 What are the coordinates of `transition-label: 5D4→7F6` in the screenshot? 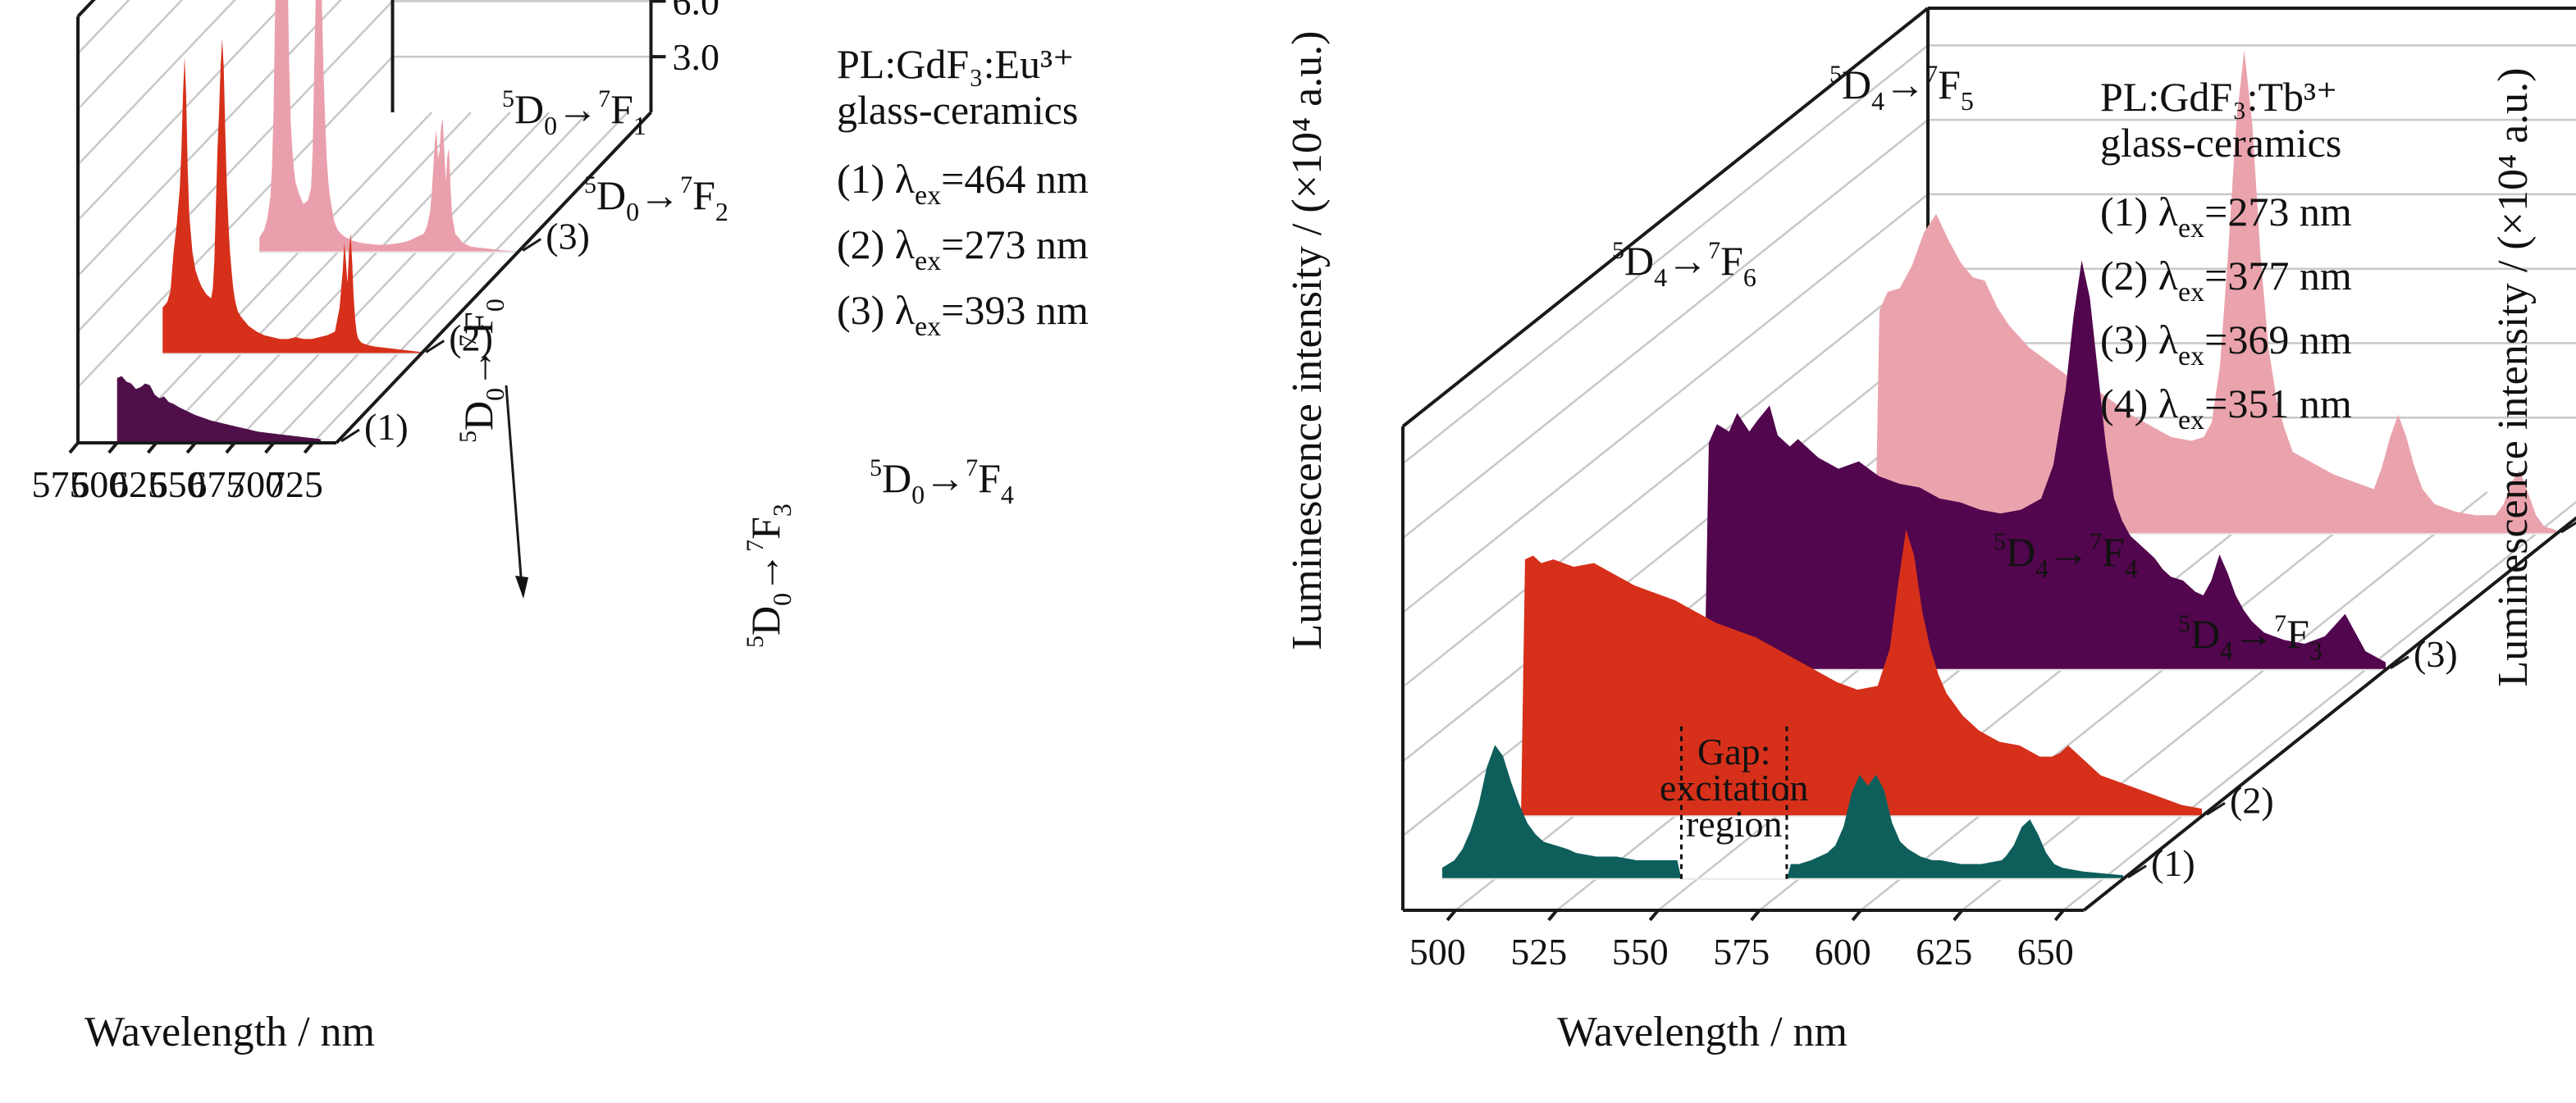 It's located at (1684, 264).